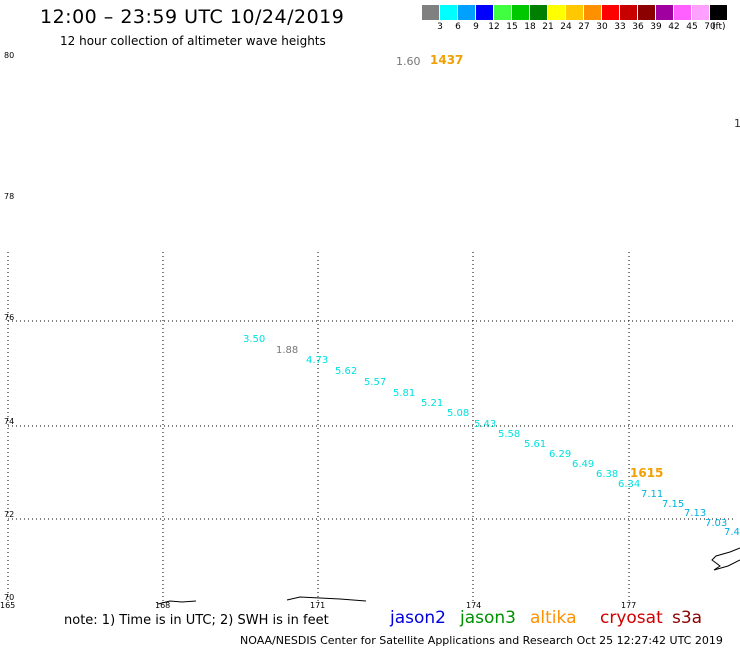 This screenshot has height=650, width=740. I want to click on scale-label: 42, so click(674, 27).